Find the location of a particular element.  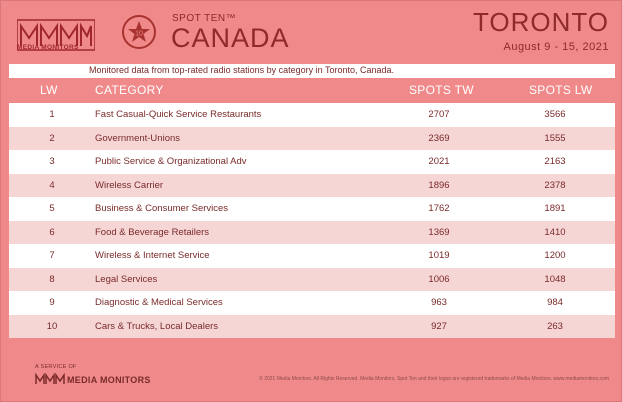

row-spots-tw: 2369 is located at coordinates (439, 138).